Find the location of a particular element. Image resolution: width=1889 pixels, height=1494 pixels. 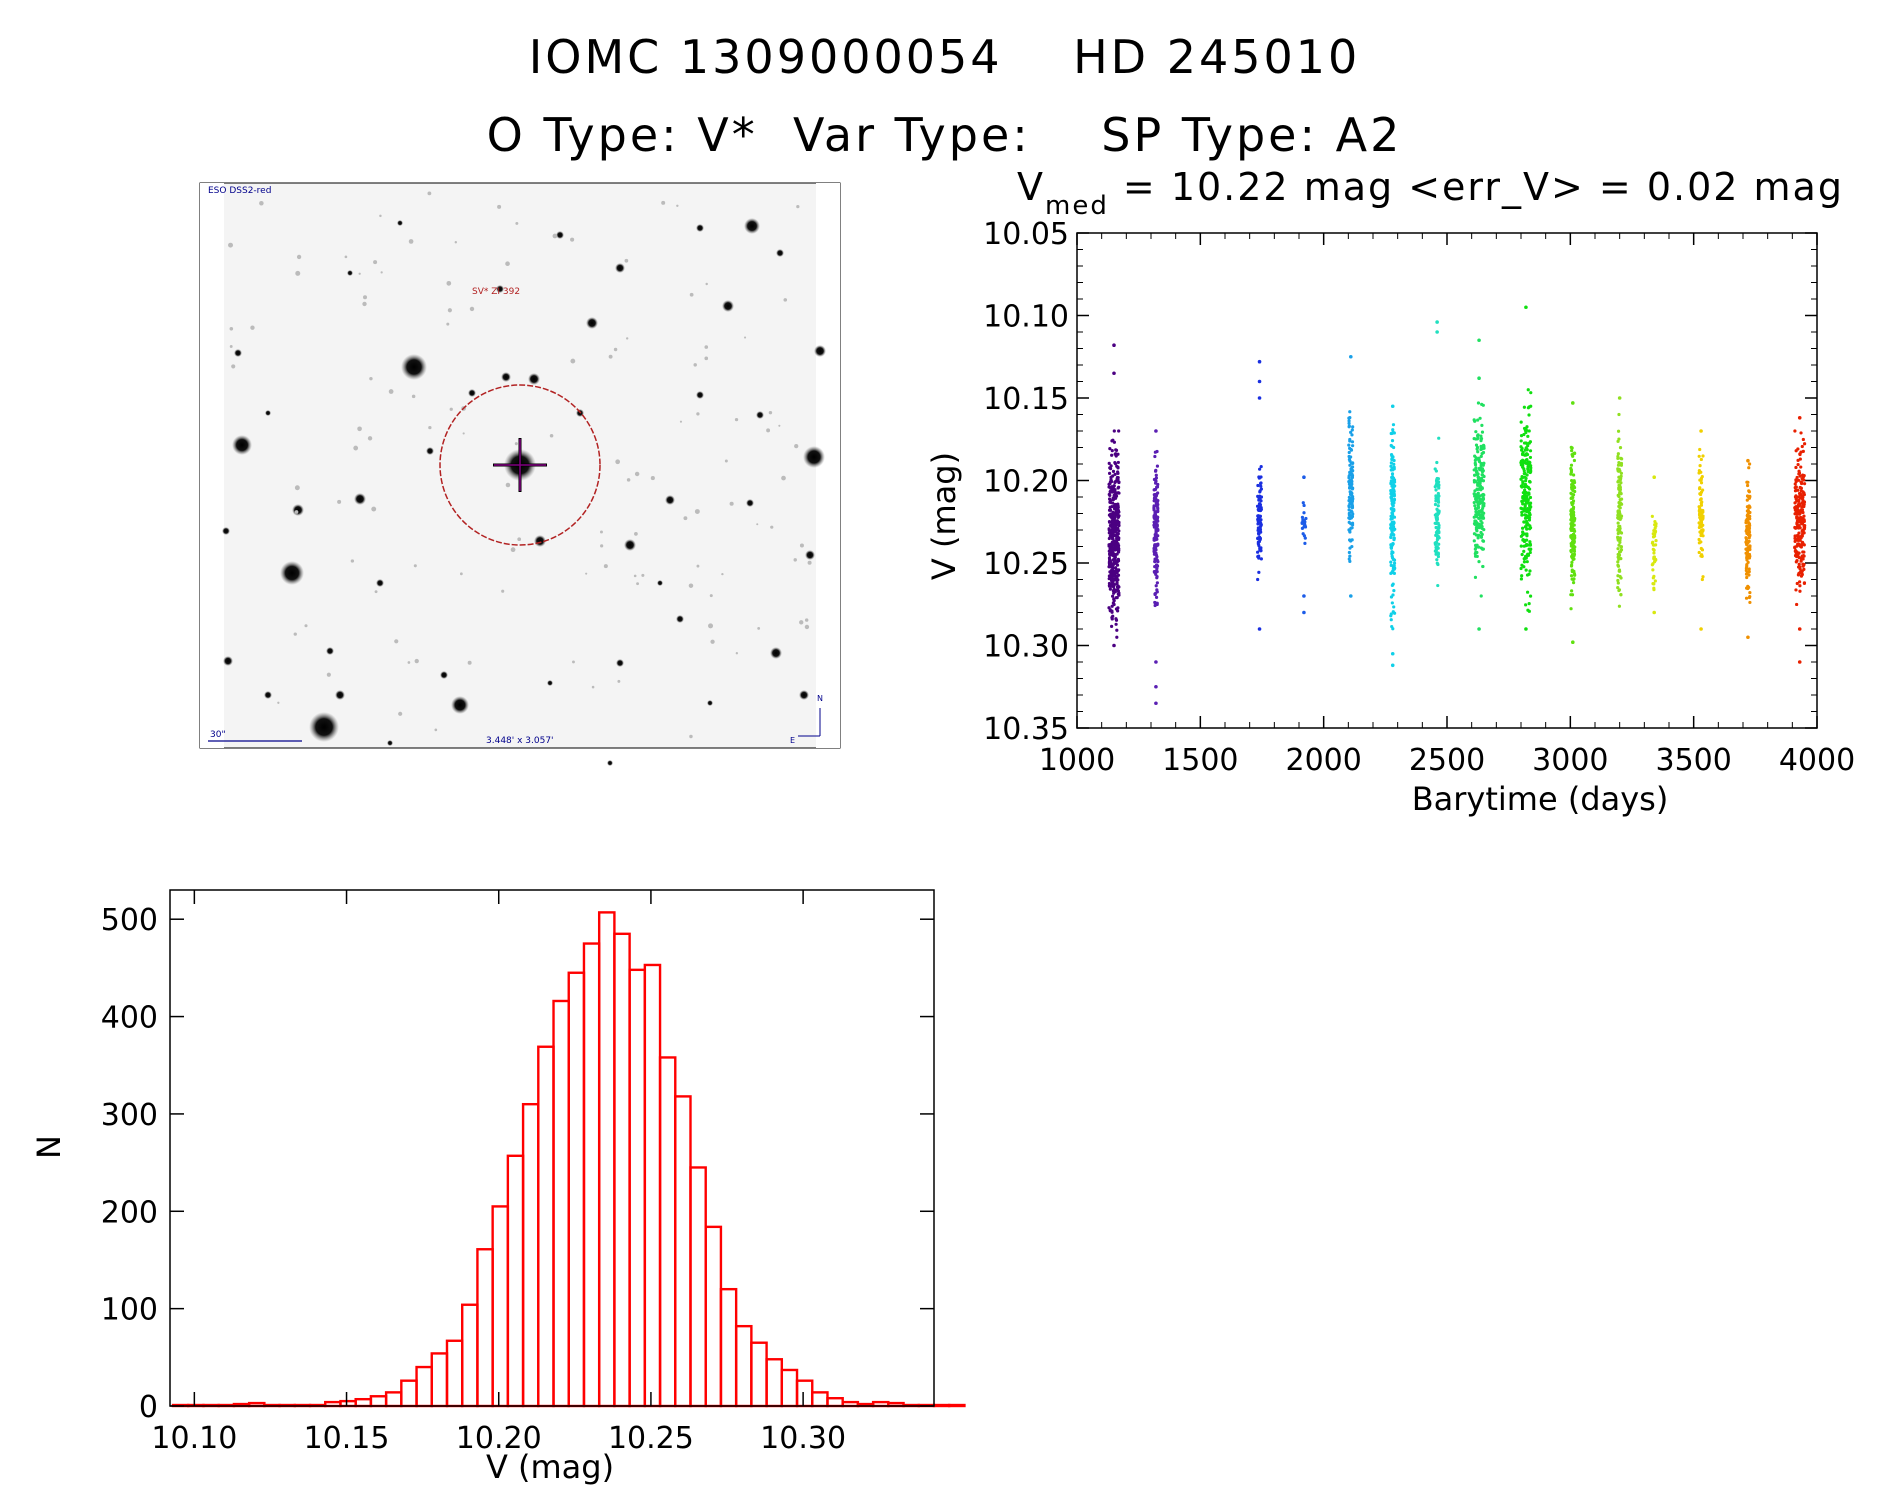

hist-y-tick-label: 400 is located at coordinates (129, 1018).